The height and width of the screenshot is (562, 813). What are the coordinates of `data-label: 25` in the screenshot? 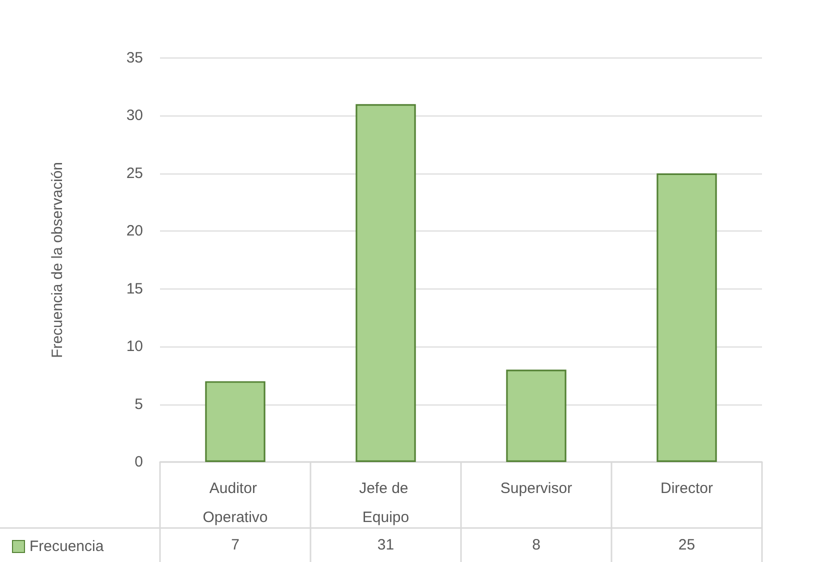 It's located at (687, 545).